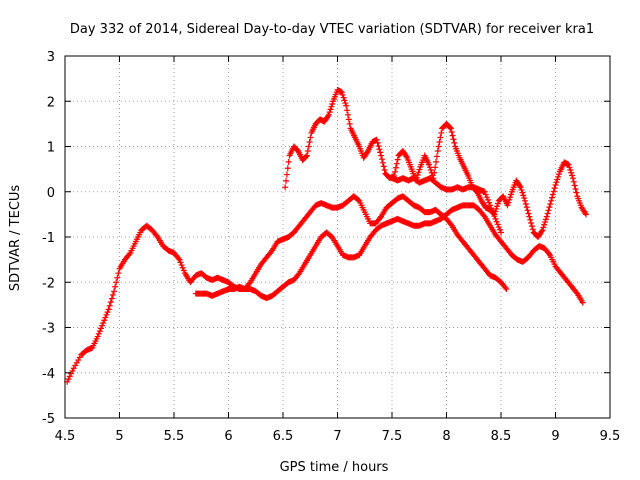  Describe the element at coordinates (337, 436) in the screenshot. I see `x-tick-label: 7` at that location.